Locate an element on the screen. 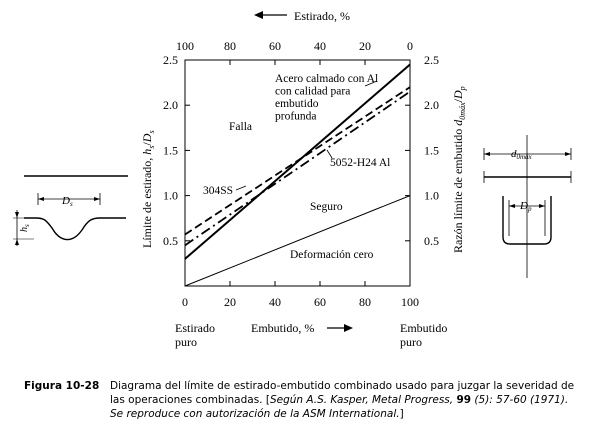 This screenshot has height=437, width=590. d0max-label: d0máx is located at coordinates (522, 154).